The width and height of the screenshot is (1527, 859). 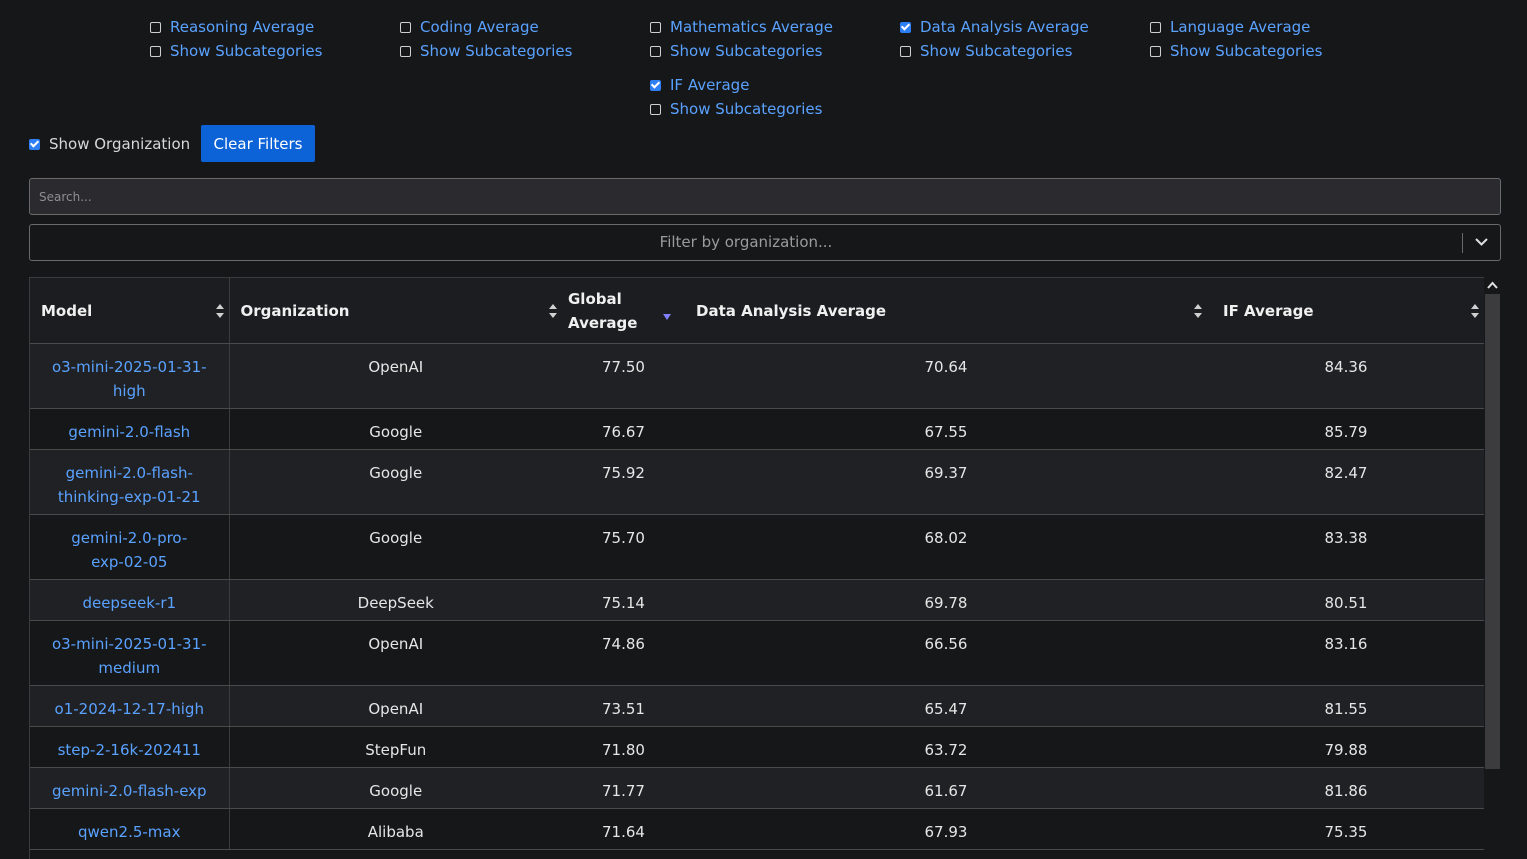 I want to click on global-average-cell: 71.64, so click(x=623, y=829).